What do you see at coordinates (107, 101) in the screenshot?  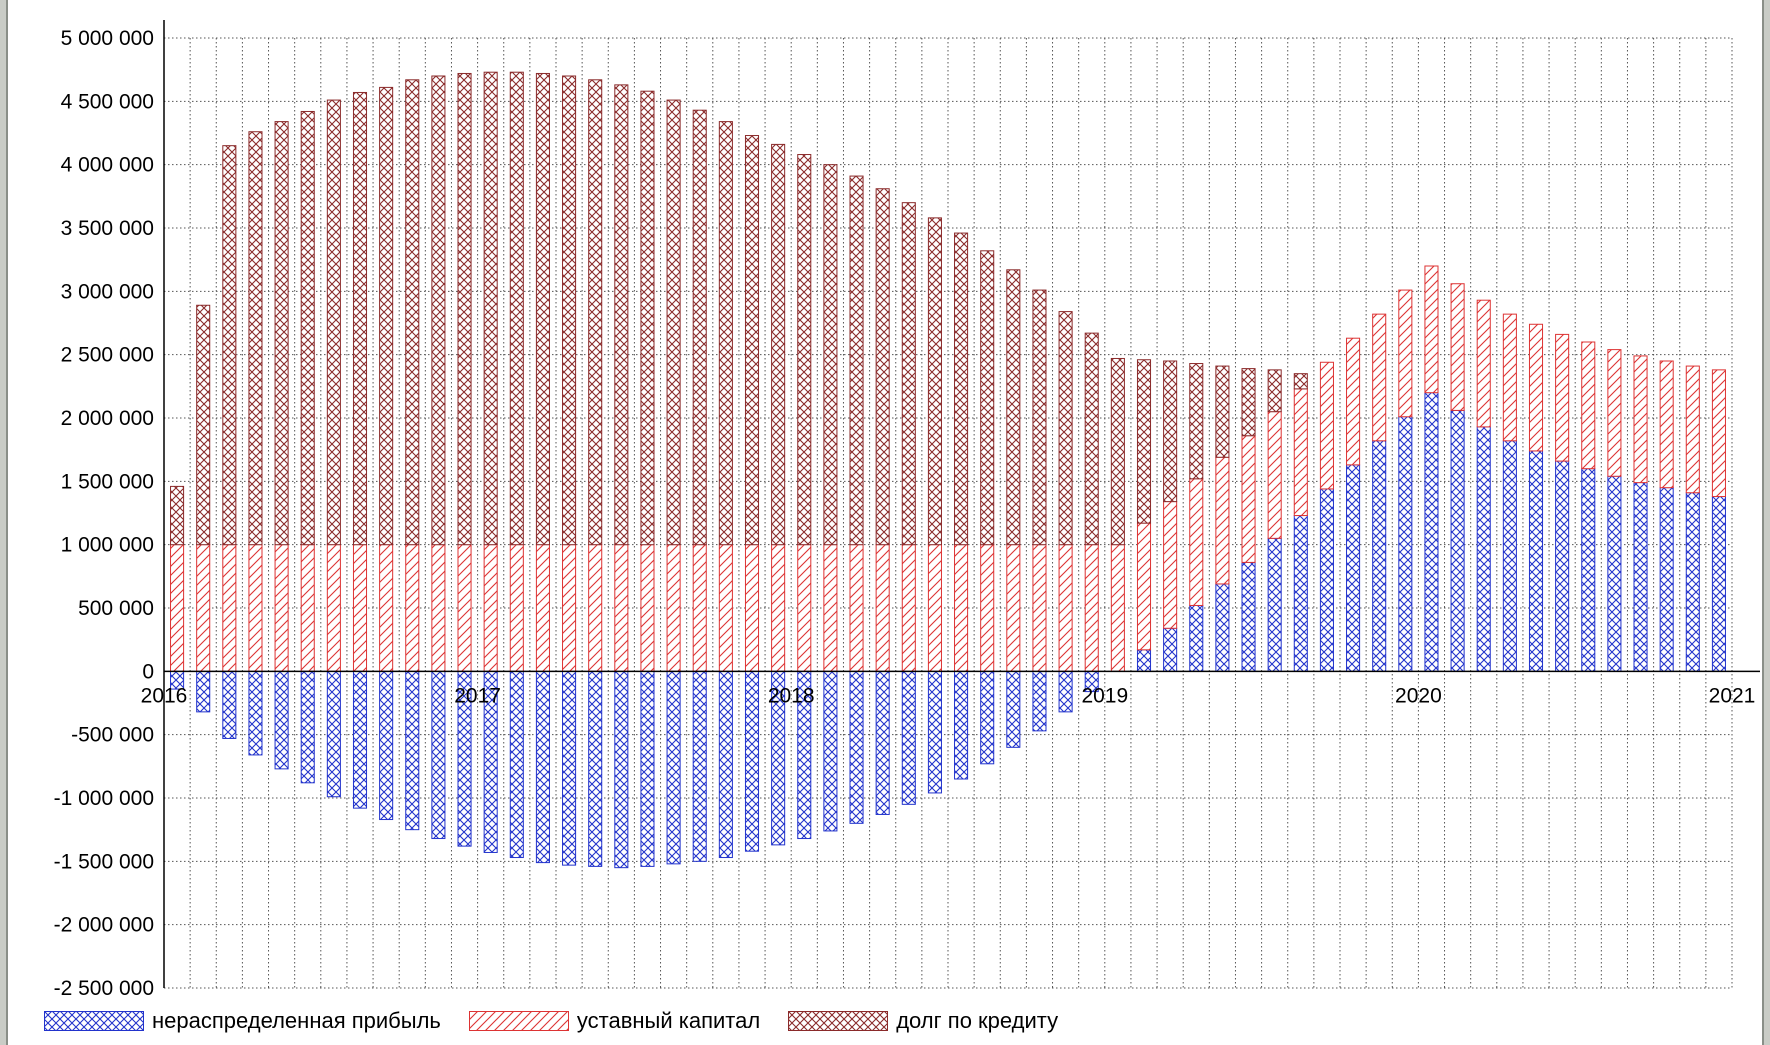 I see `y-tick-label: 4 500 000` at bounding box center [107, 101].